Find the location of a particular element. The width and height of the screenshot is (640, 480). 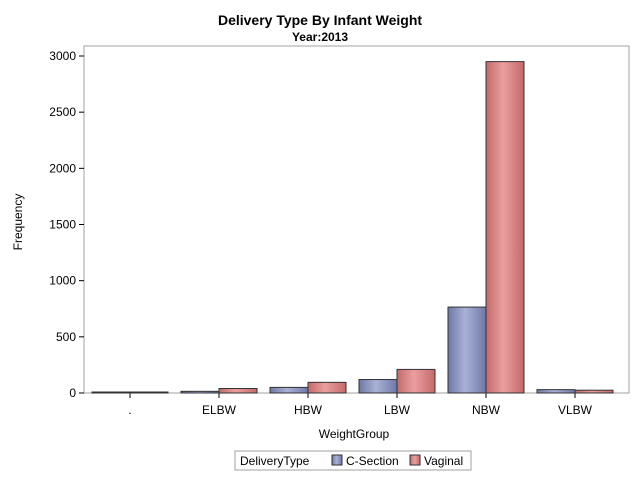

legend-swatch-vaginal is located at coordinates (415, 460).